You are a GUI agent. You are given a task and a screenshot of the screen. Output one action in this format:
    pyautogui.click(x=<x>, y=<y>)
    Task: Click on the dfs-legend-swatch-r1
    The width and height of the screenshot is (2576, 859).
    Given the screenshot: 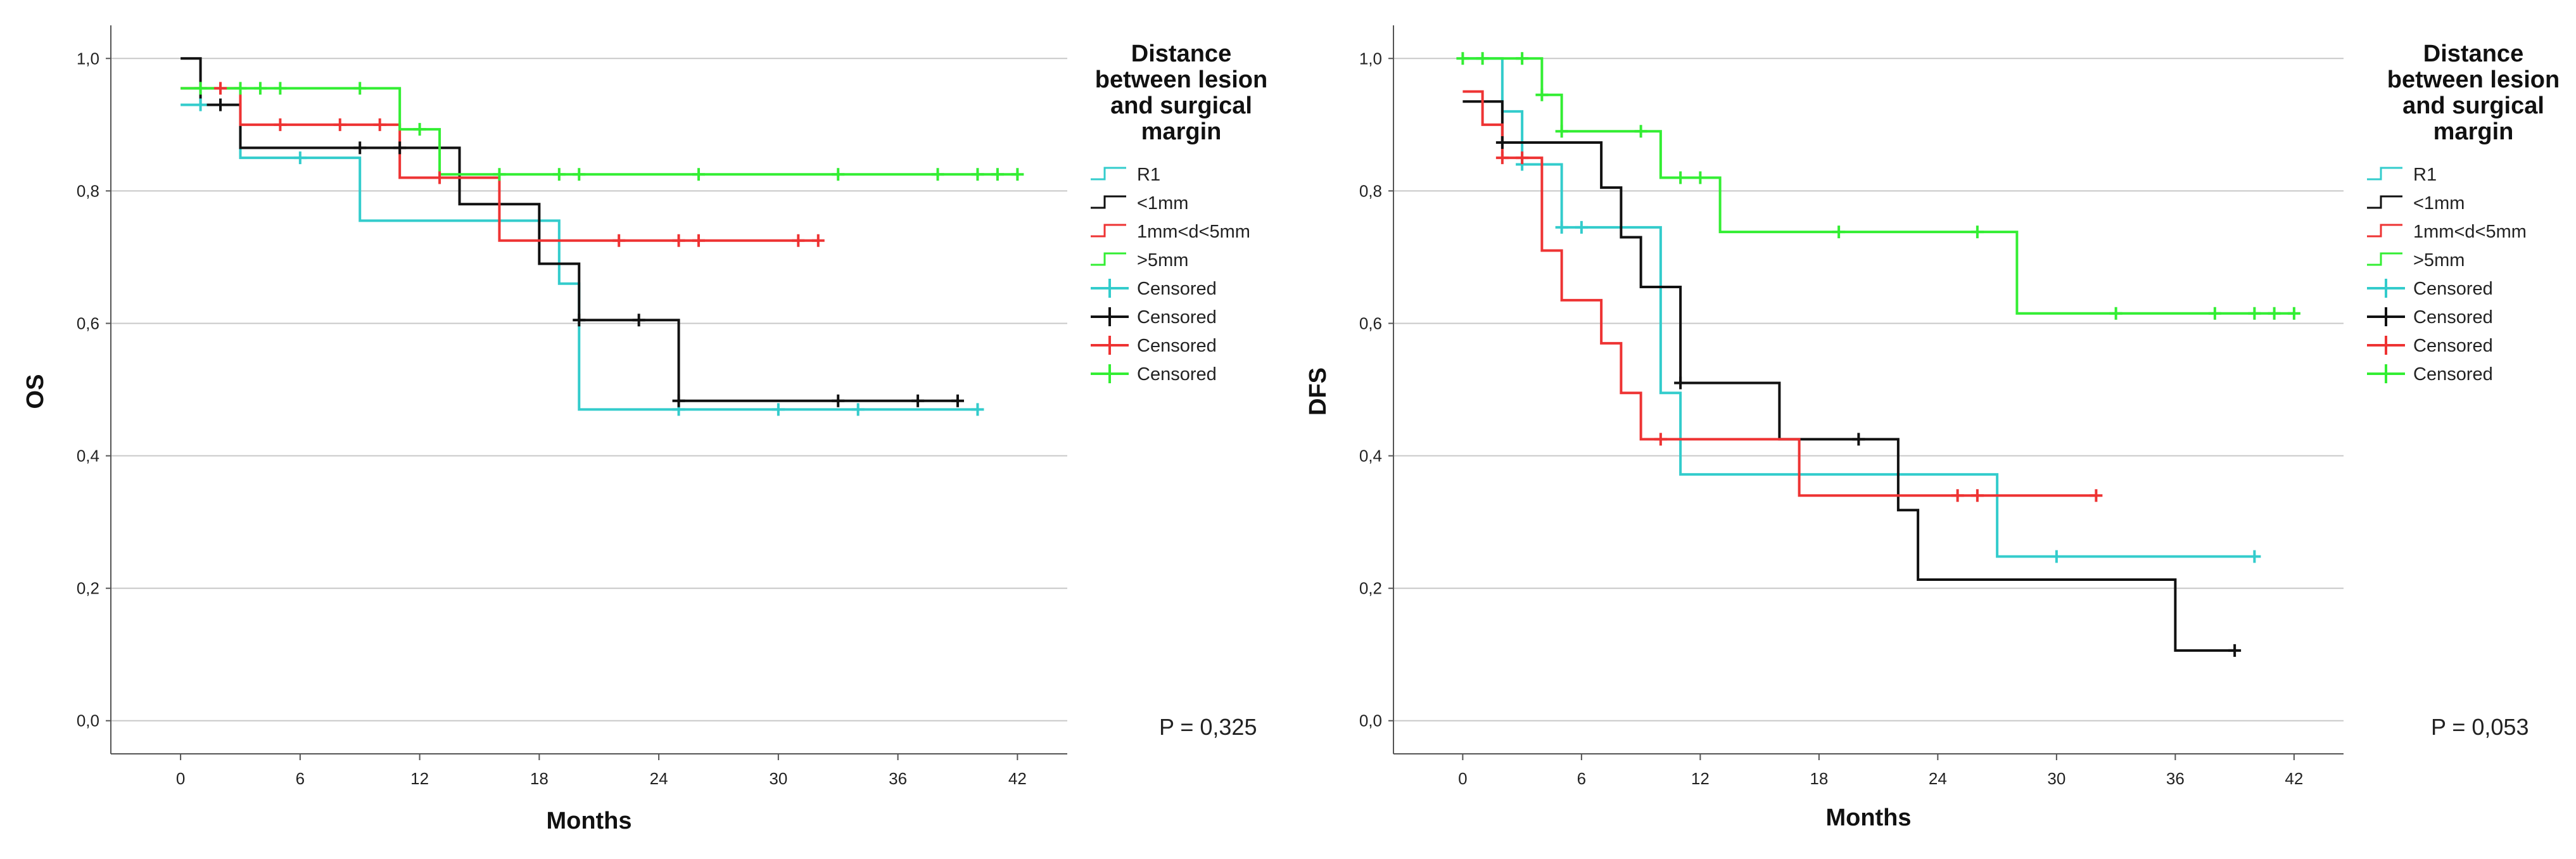 What is the action you would take?
    pyautogui.click(x=2384, y=174)
    